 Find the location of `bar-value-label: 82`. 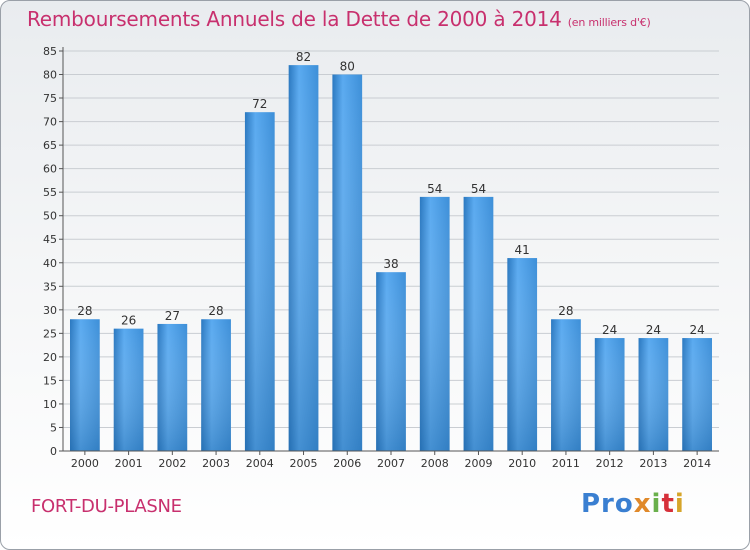

bar-value-label: 82 is located at coordinates (303, 57).